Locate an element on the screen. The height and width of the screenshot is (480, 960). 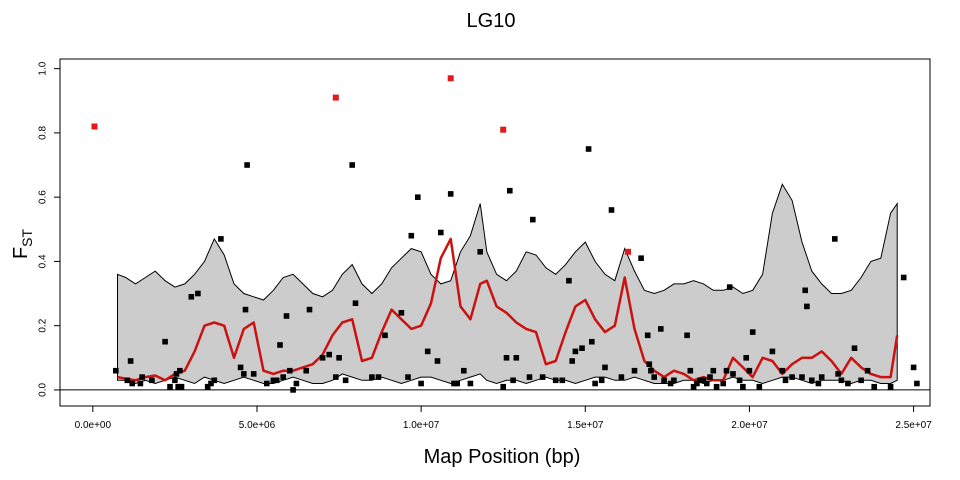
x-tick-label: 1.5e+07 is located at coordinates (585, 425).